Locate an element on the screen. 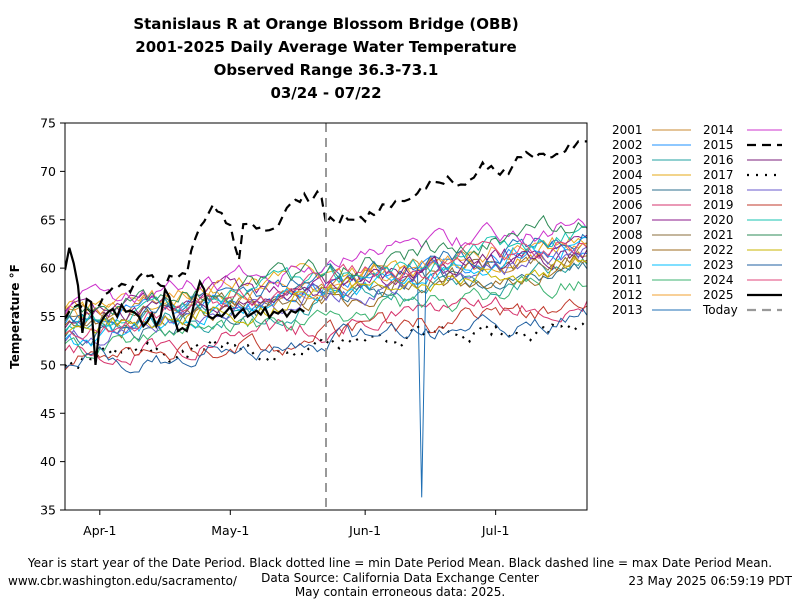  legend-label: 2004 is located at coordinates (627, 175).